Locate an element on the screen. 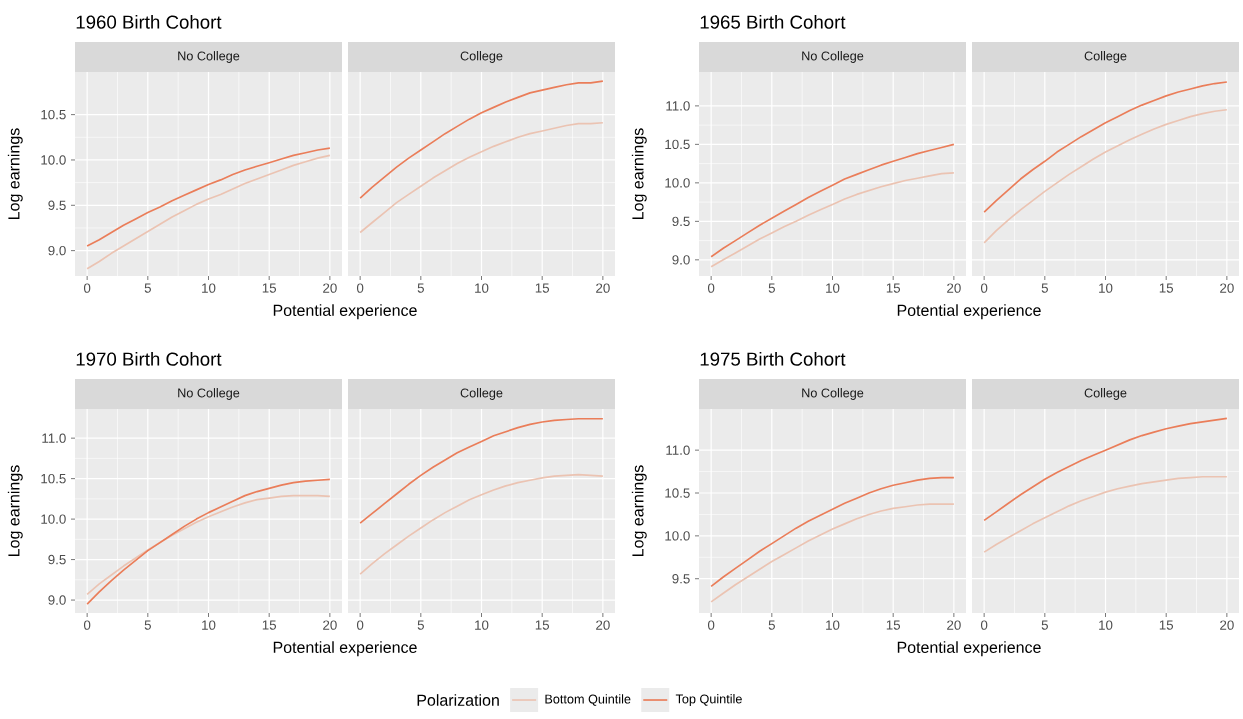 This screenshot has width=1243, height=719. chart-title: 1960 Birth Cohort is located at coordinates (149, 22).